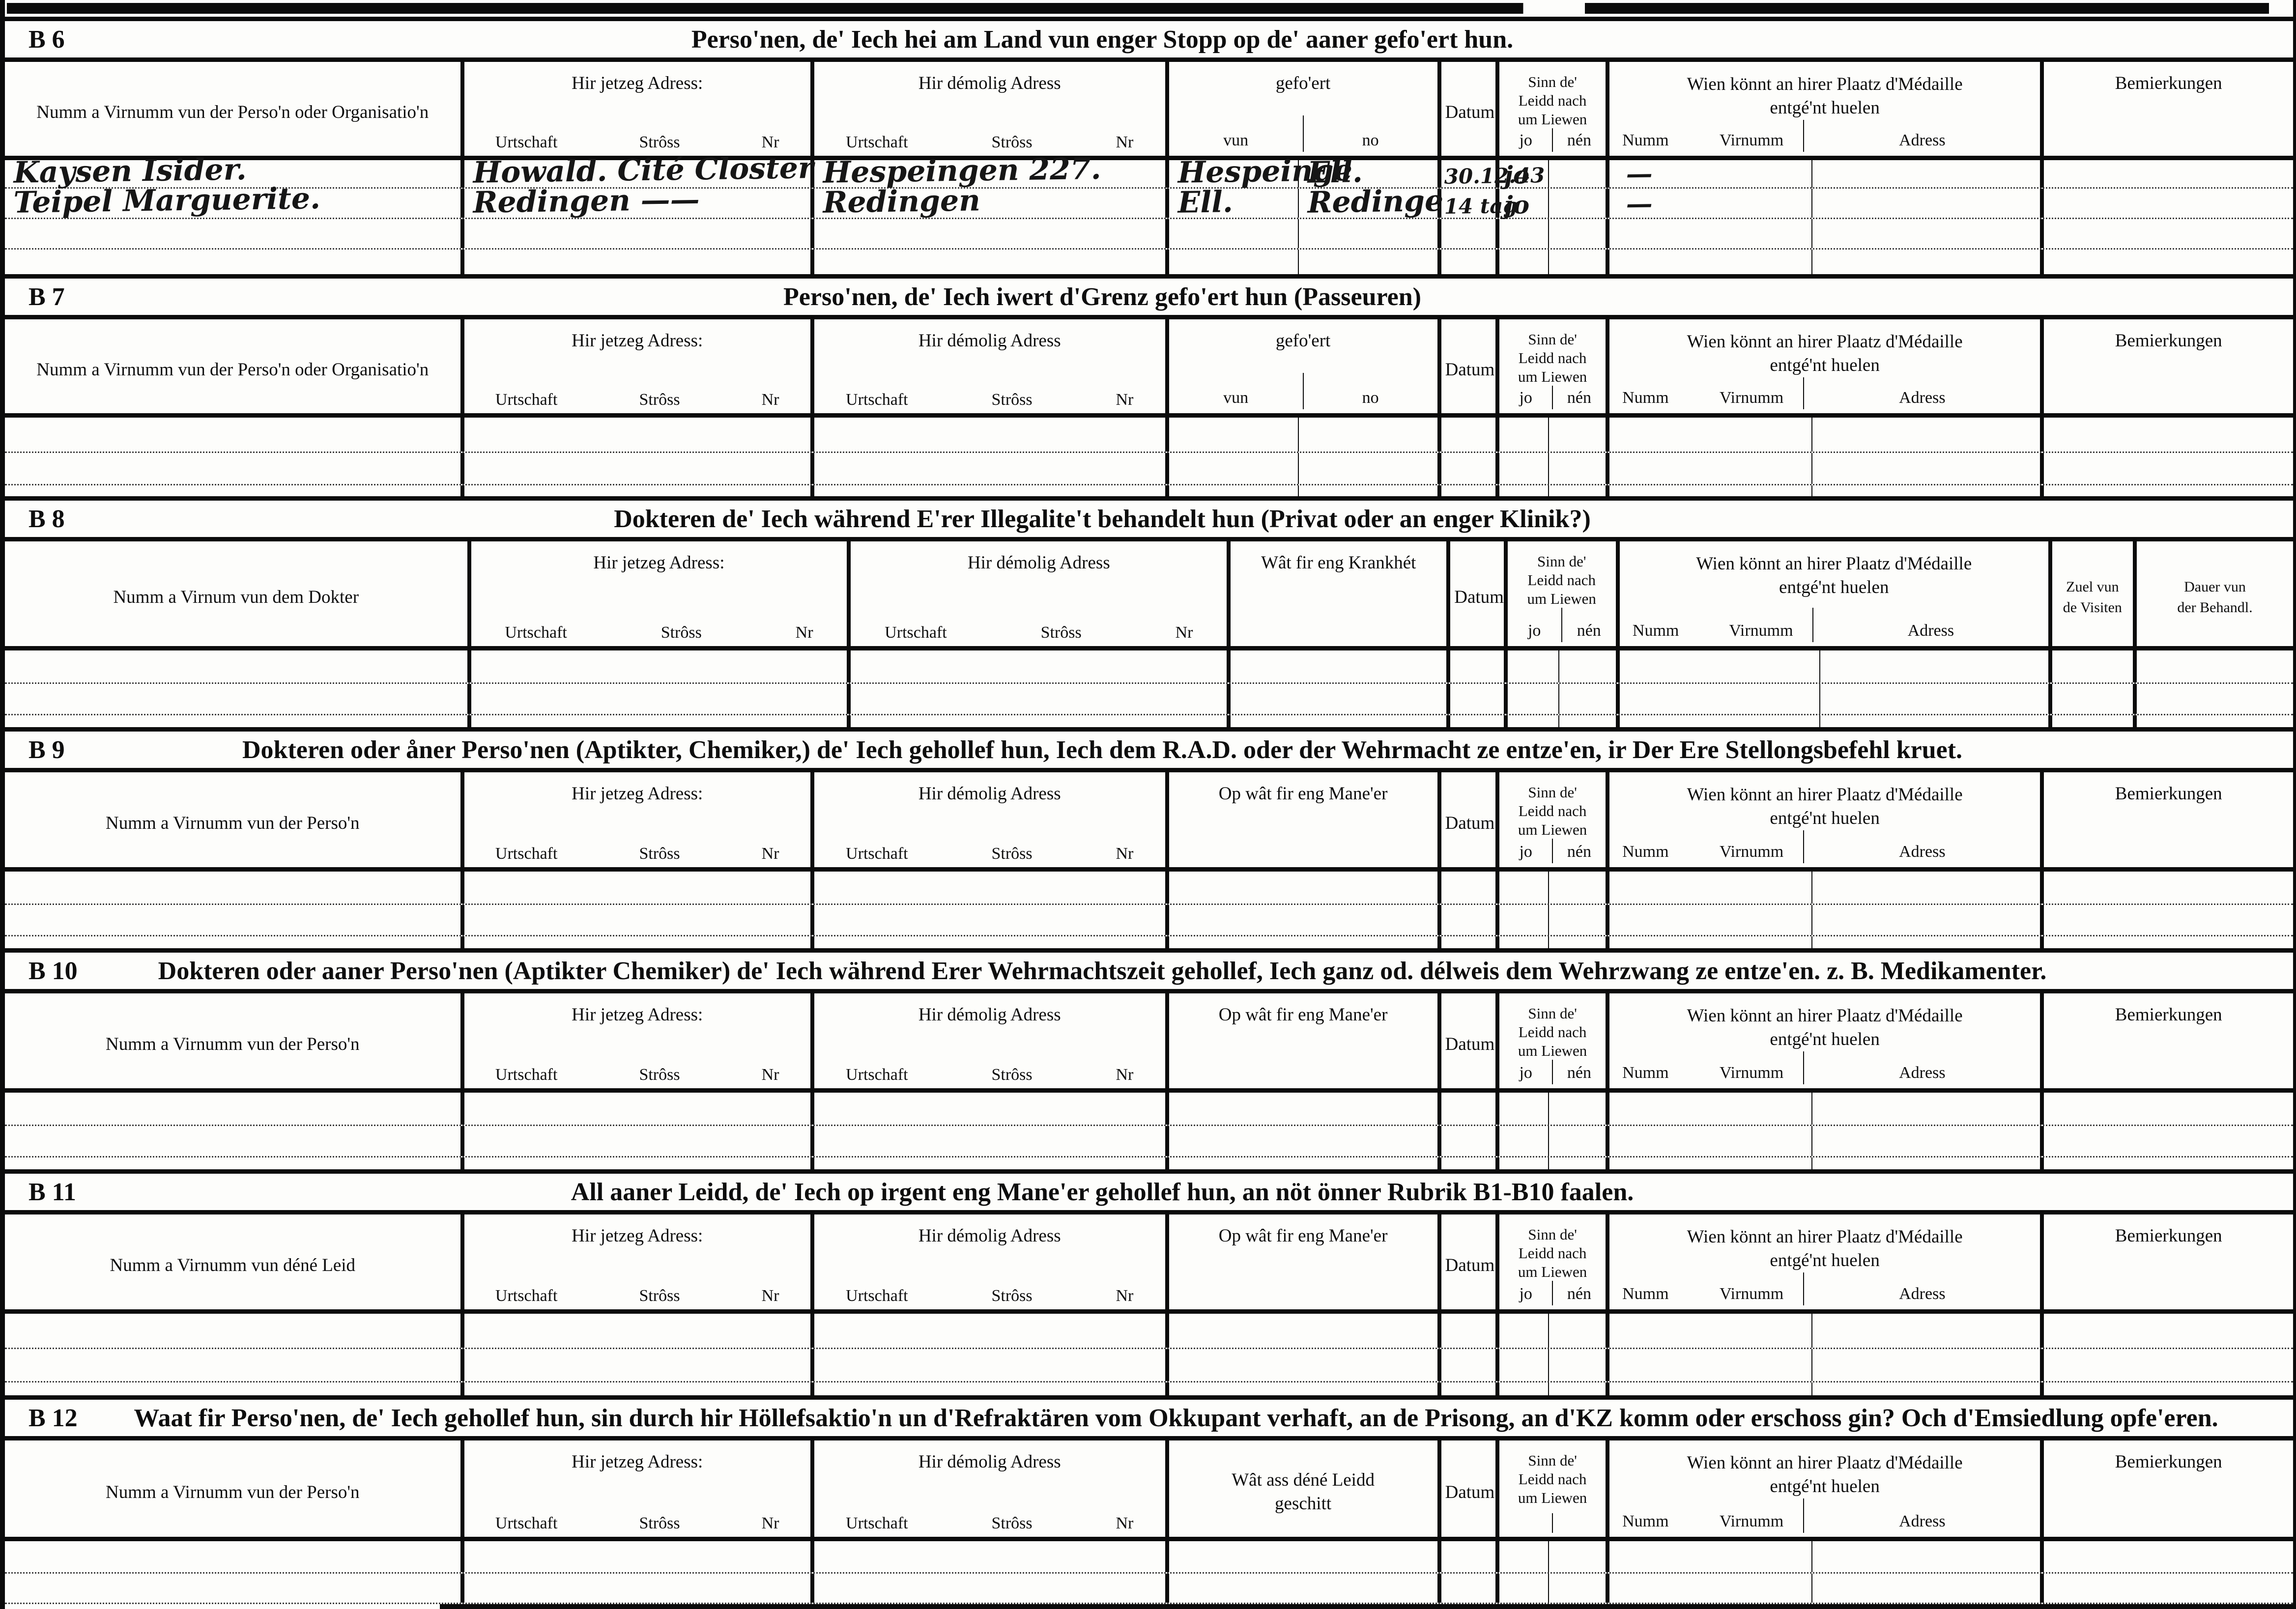 This screenshot has height=1609, width=2296. Describe the element at coordinates (1926, 203) in the screenshot. I see `b6-r2-medal-adress` at that location.